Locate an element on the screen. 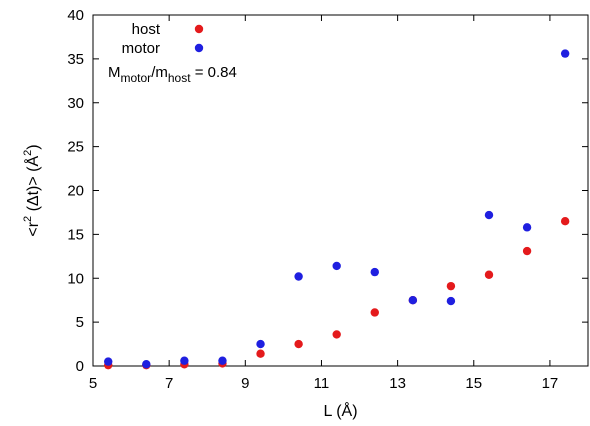 This screenshot has height=426, width=590. legend-marker-host is located at coordinates (199, 29).